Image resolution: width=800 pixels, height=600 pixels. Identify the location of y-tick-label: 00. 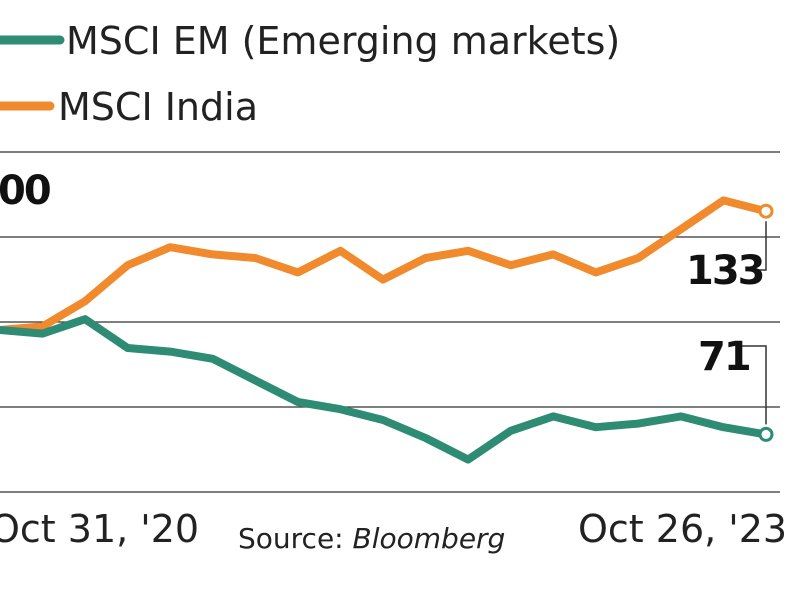
(25, 191).